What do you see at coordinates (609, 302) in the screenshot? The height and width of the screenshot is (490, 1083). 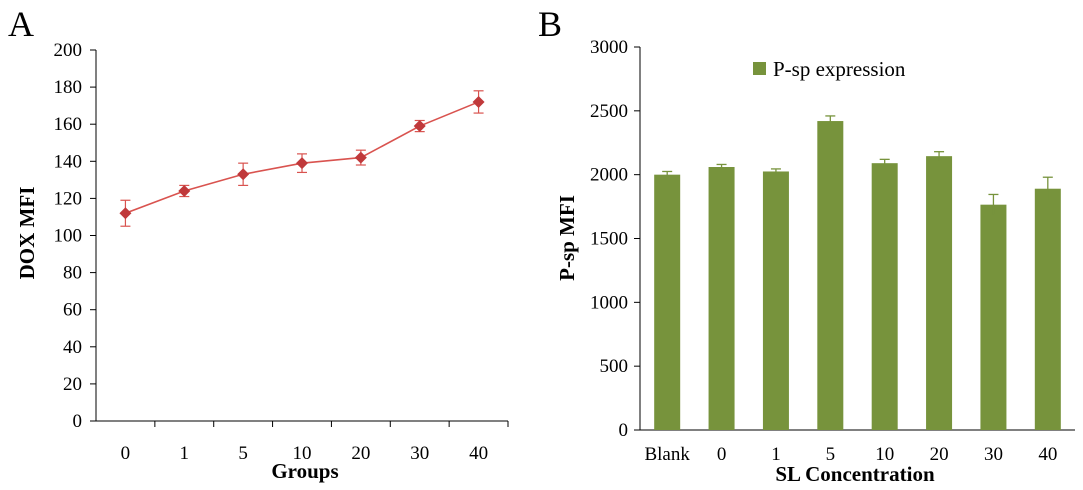 I see `y-tick-label: 1000` at bounding box center [609, 302].